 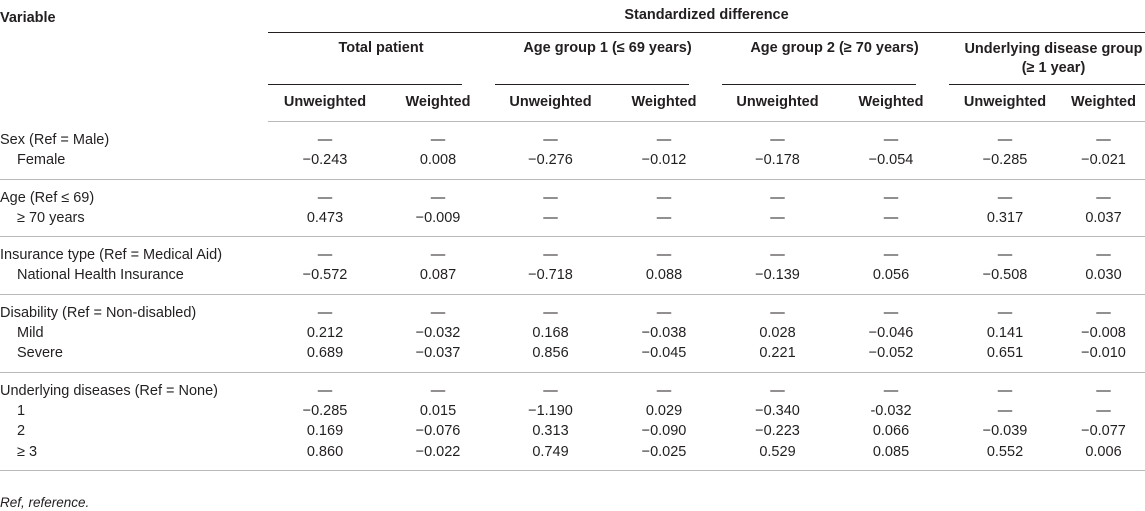 What do you see at coordinates (325, 165) in the screenshot?
I see `unweighted-cell: −0.243` at bounding box center [325, 165].